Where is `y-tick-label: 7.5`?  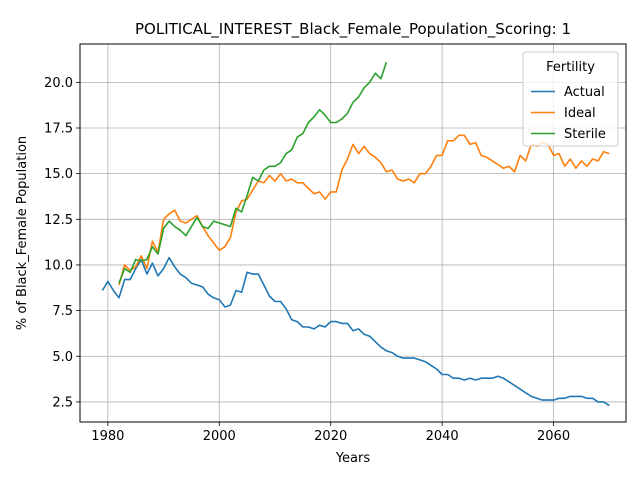
y-tick-label: 7.5 is located at coordinates (62, 311).